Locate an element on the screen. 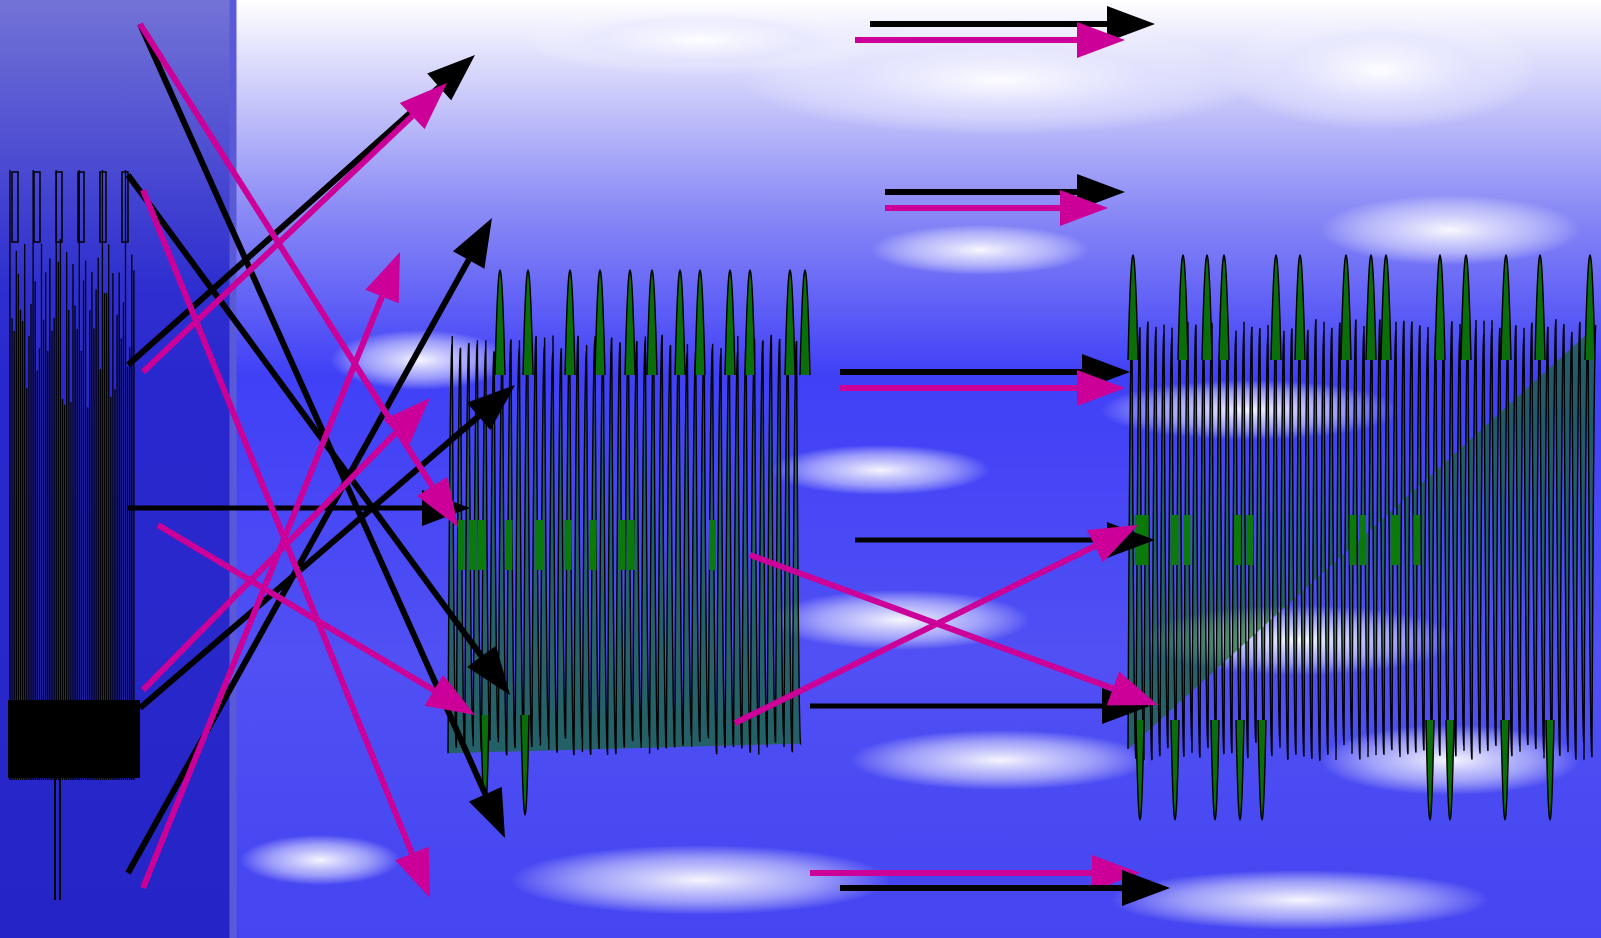 The image size is (1601, 938). waveform-block-middle is located at coordinates (629, 542).